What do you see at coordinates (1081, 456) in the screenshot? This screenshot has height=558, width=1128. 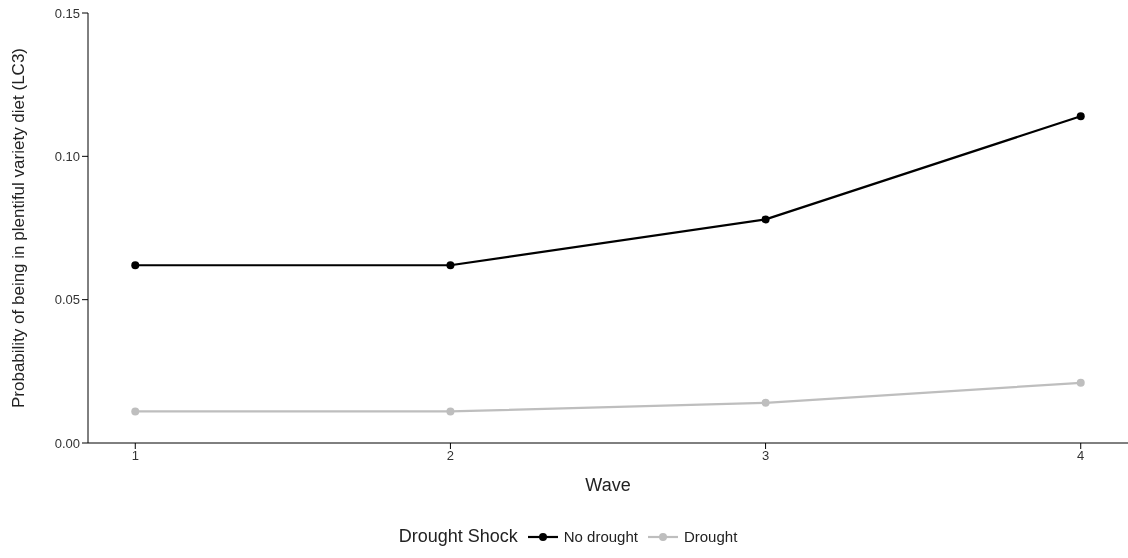 I see `x-tick-label: 4` at bounding box center [1081, 456].